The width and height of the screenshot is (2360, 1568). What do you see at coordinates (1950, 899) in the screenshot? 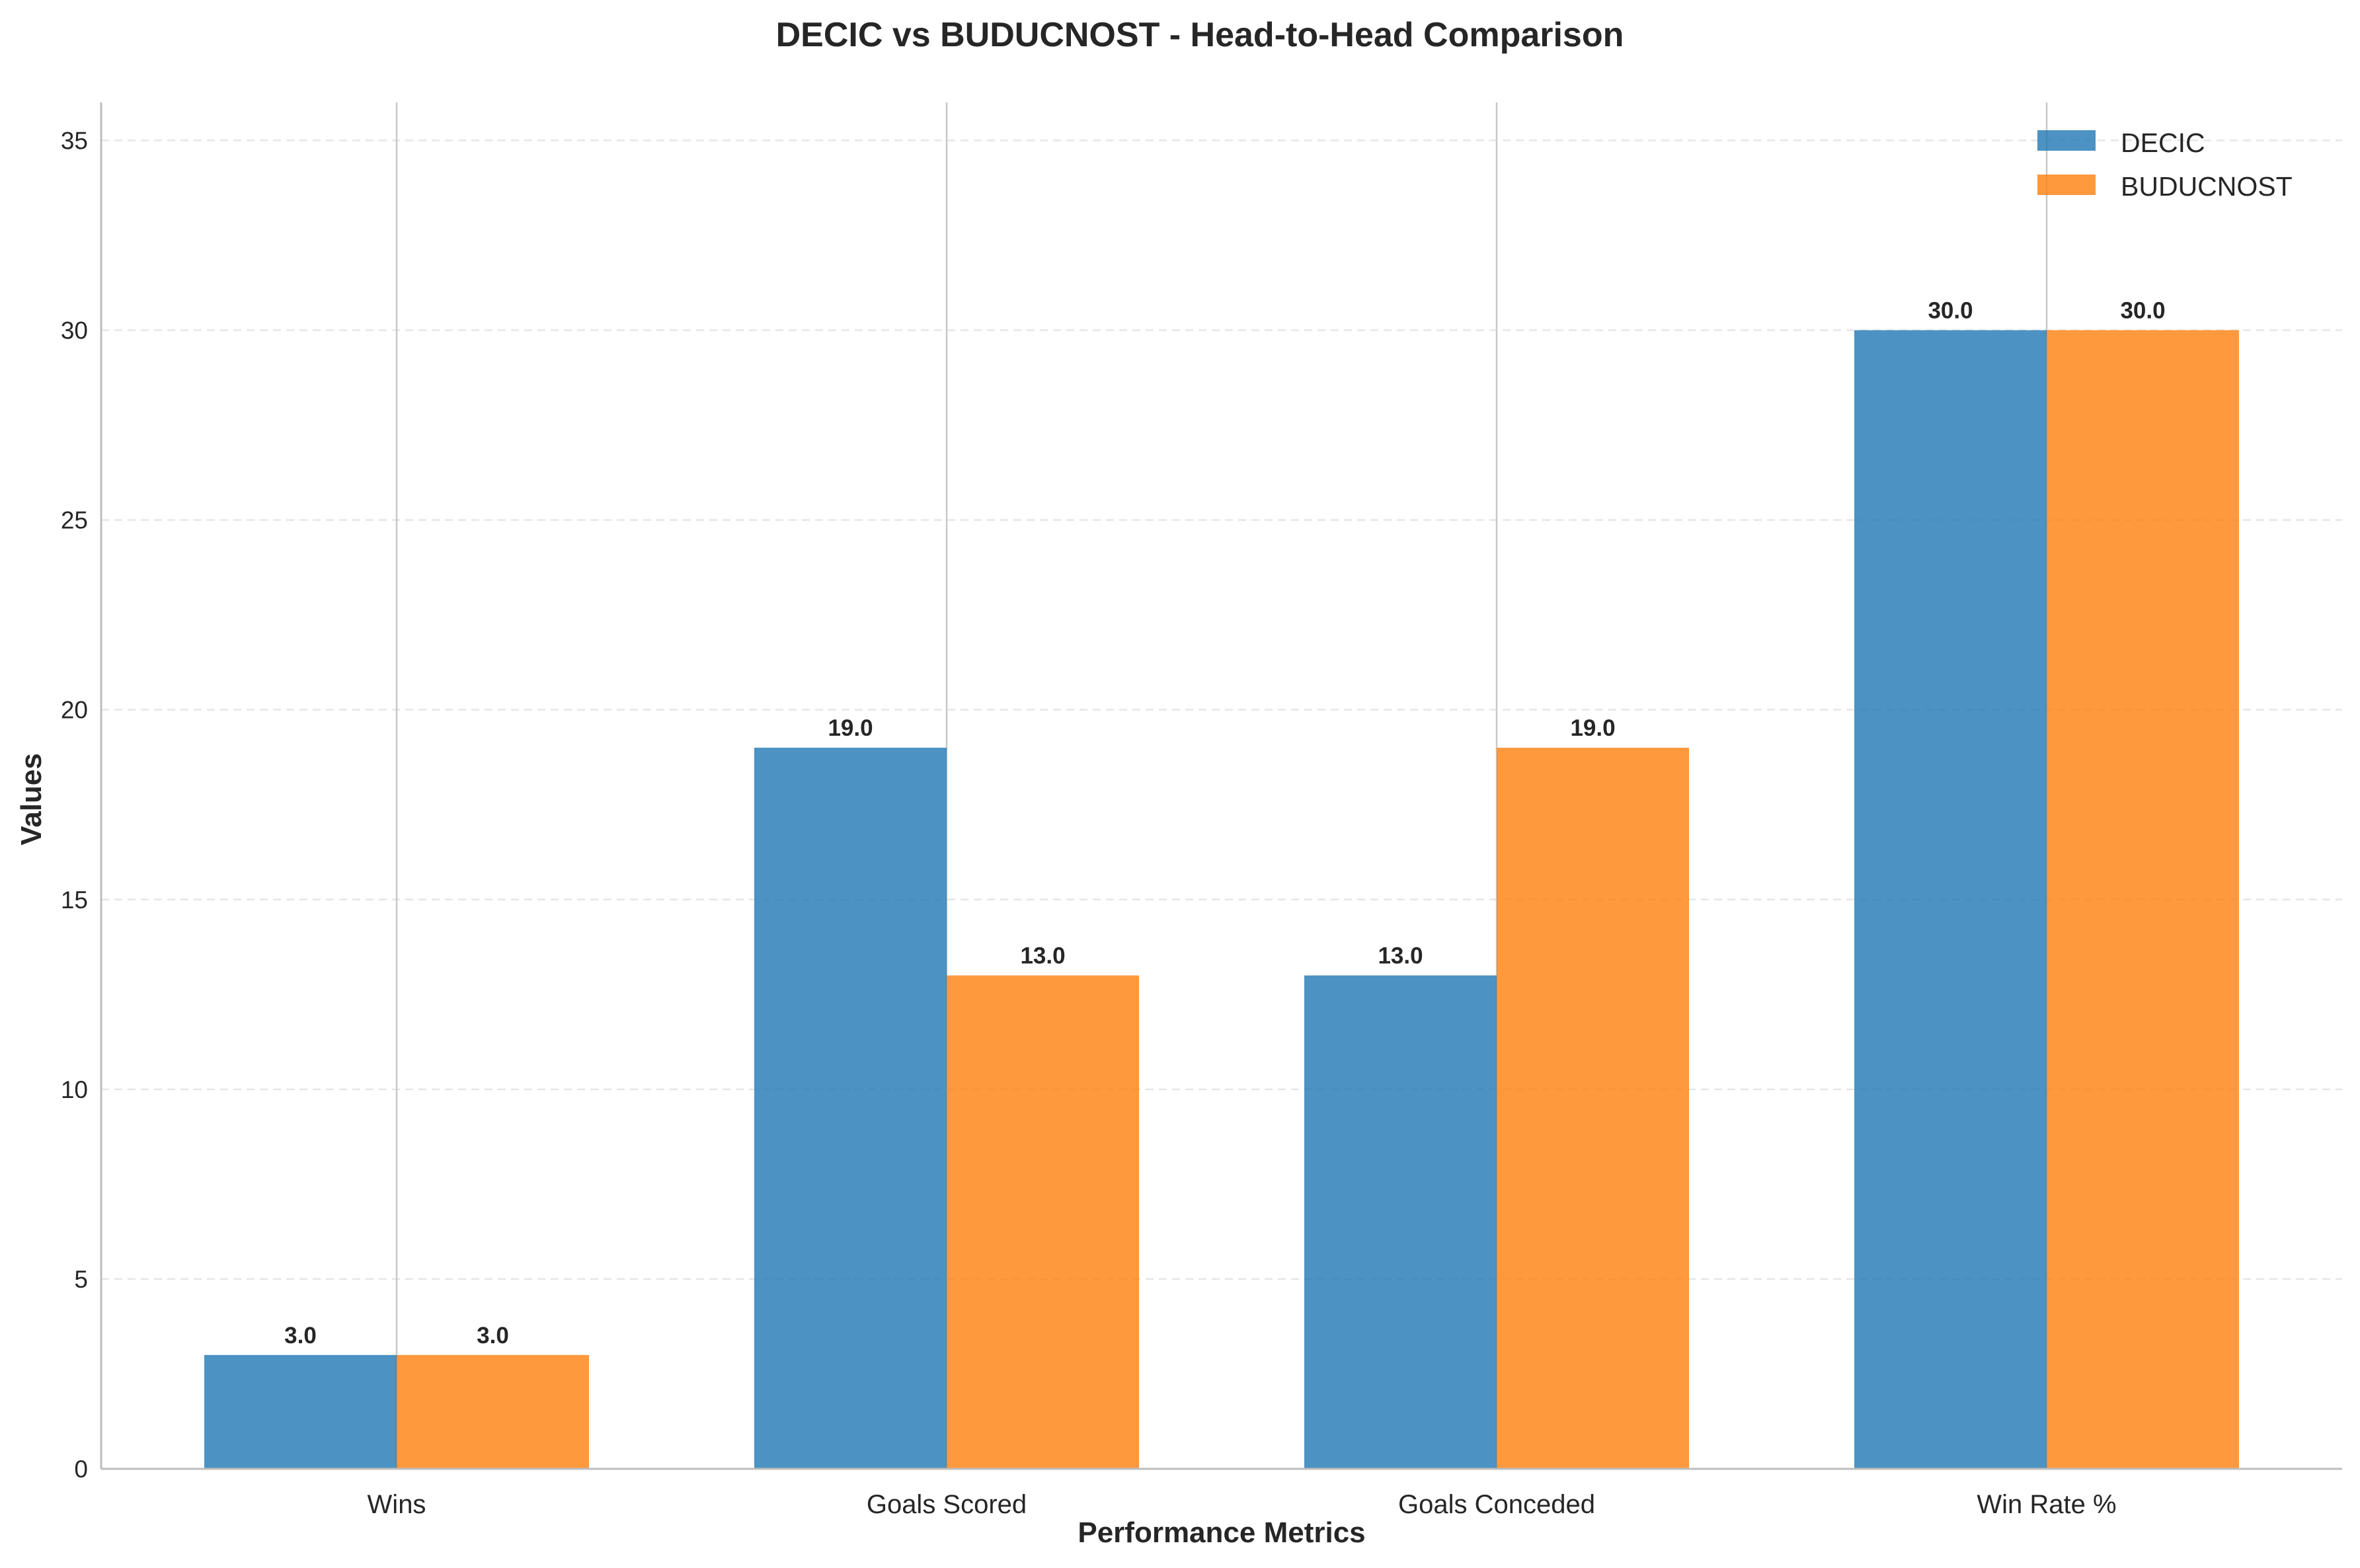
I see `bar-decic-win-rate` at bounding box center [1950, 899].